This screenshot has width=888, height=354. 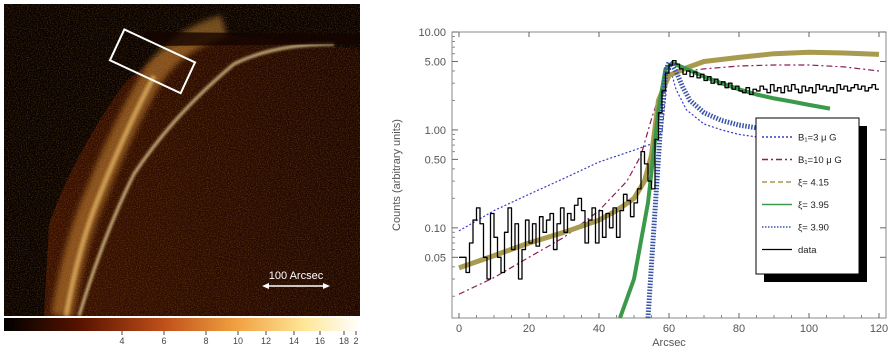 I want to click on scale-bar-label: 100 Arcsec, so click(x=296, y=276).